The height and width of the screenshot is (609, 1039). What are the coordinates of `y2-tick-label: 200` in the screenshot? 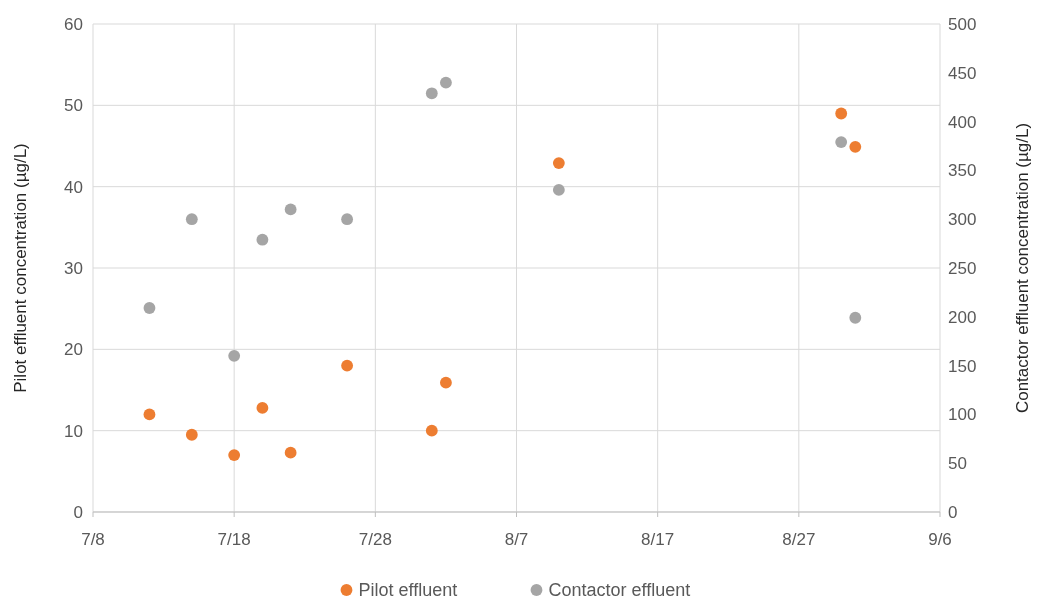 It's located at (962, 317).